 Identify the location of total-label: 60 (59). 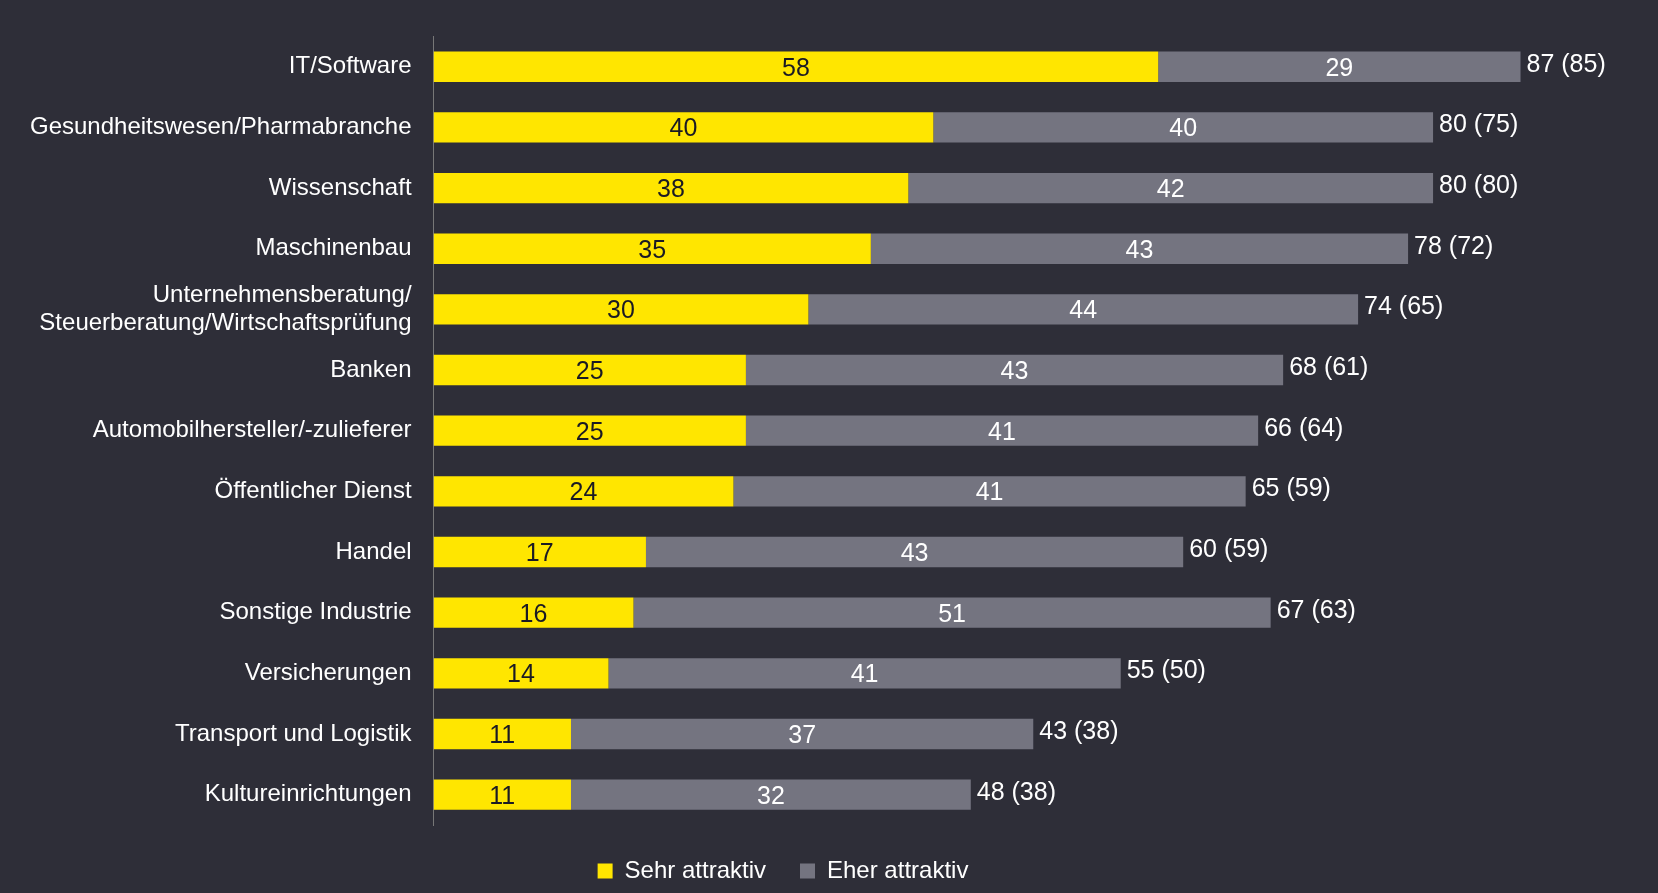
(1229, 547).